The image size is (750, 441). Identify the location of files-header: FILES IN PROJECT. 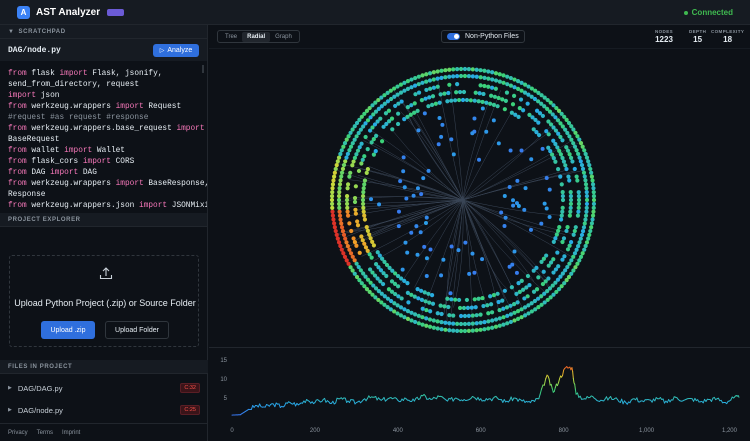
(104, 367).